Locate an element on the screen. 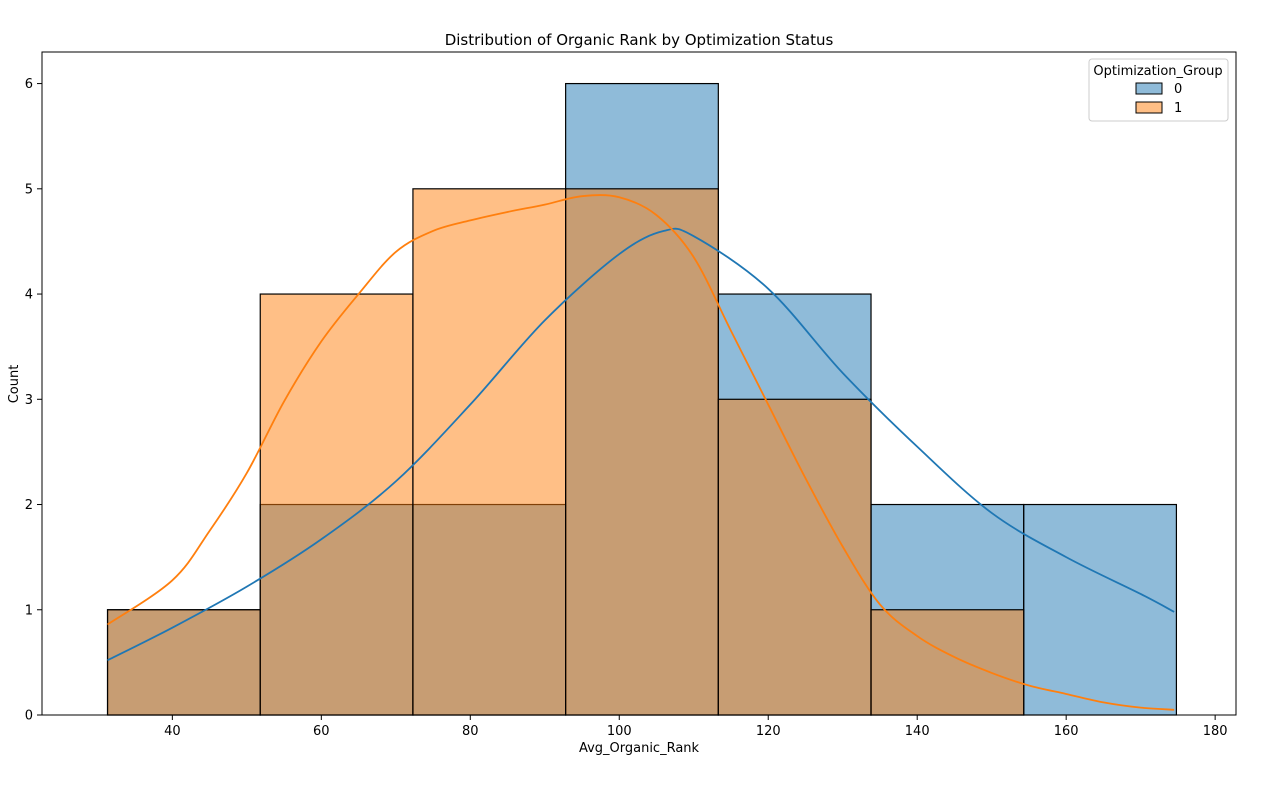 This screenshot has width=1280, height=794. x-tick-label: 180 is located at coordinates (1215, 731).